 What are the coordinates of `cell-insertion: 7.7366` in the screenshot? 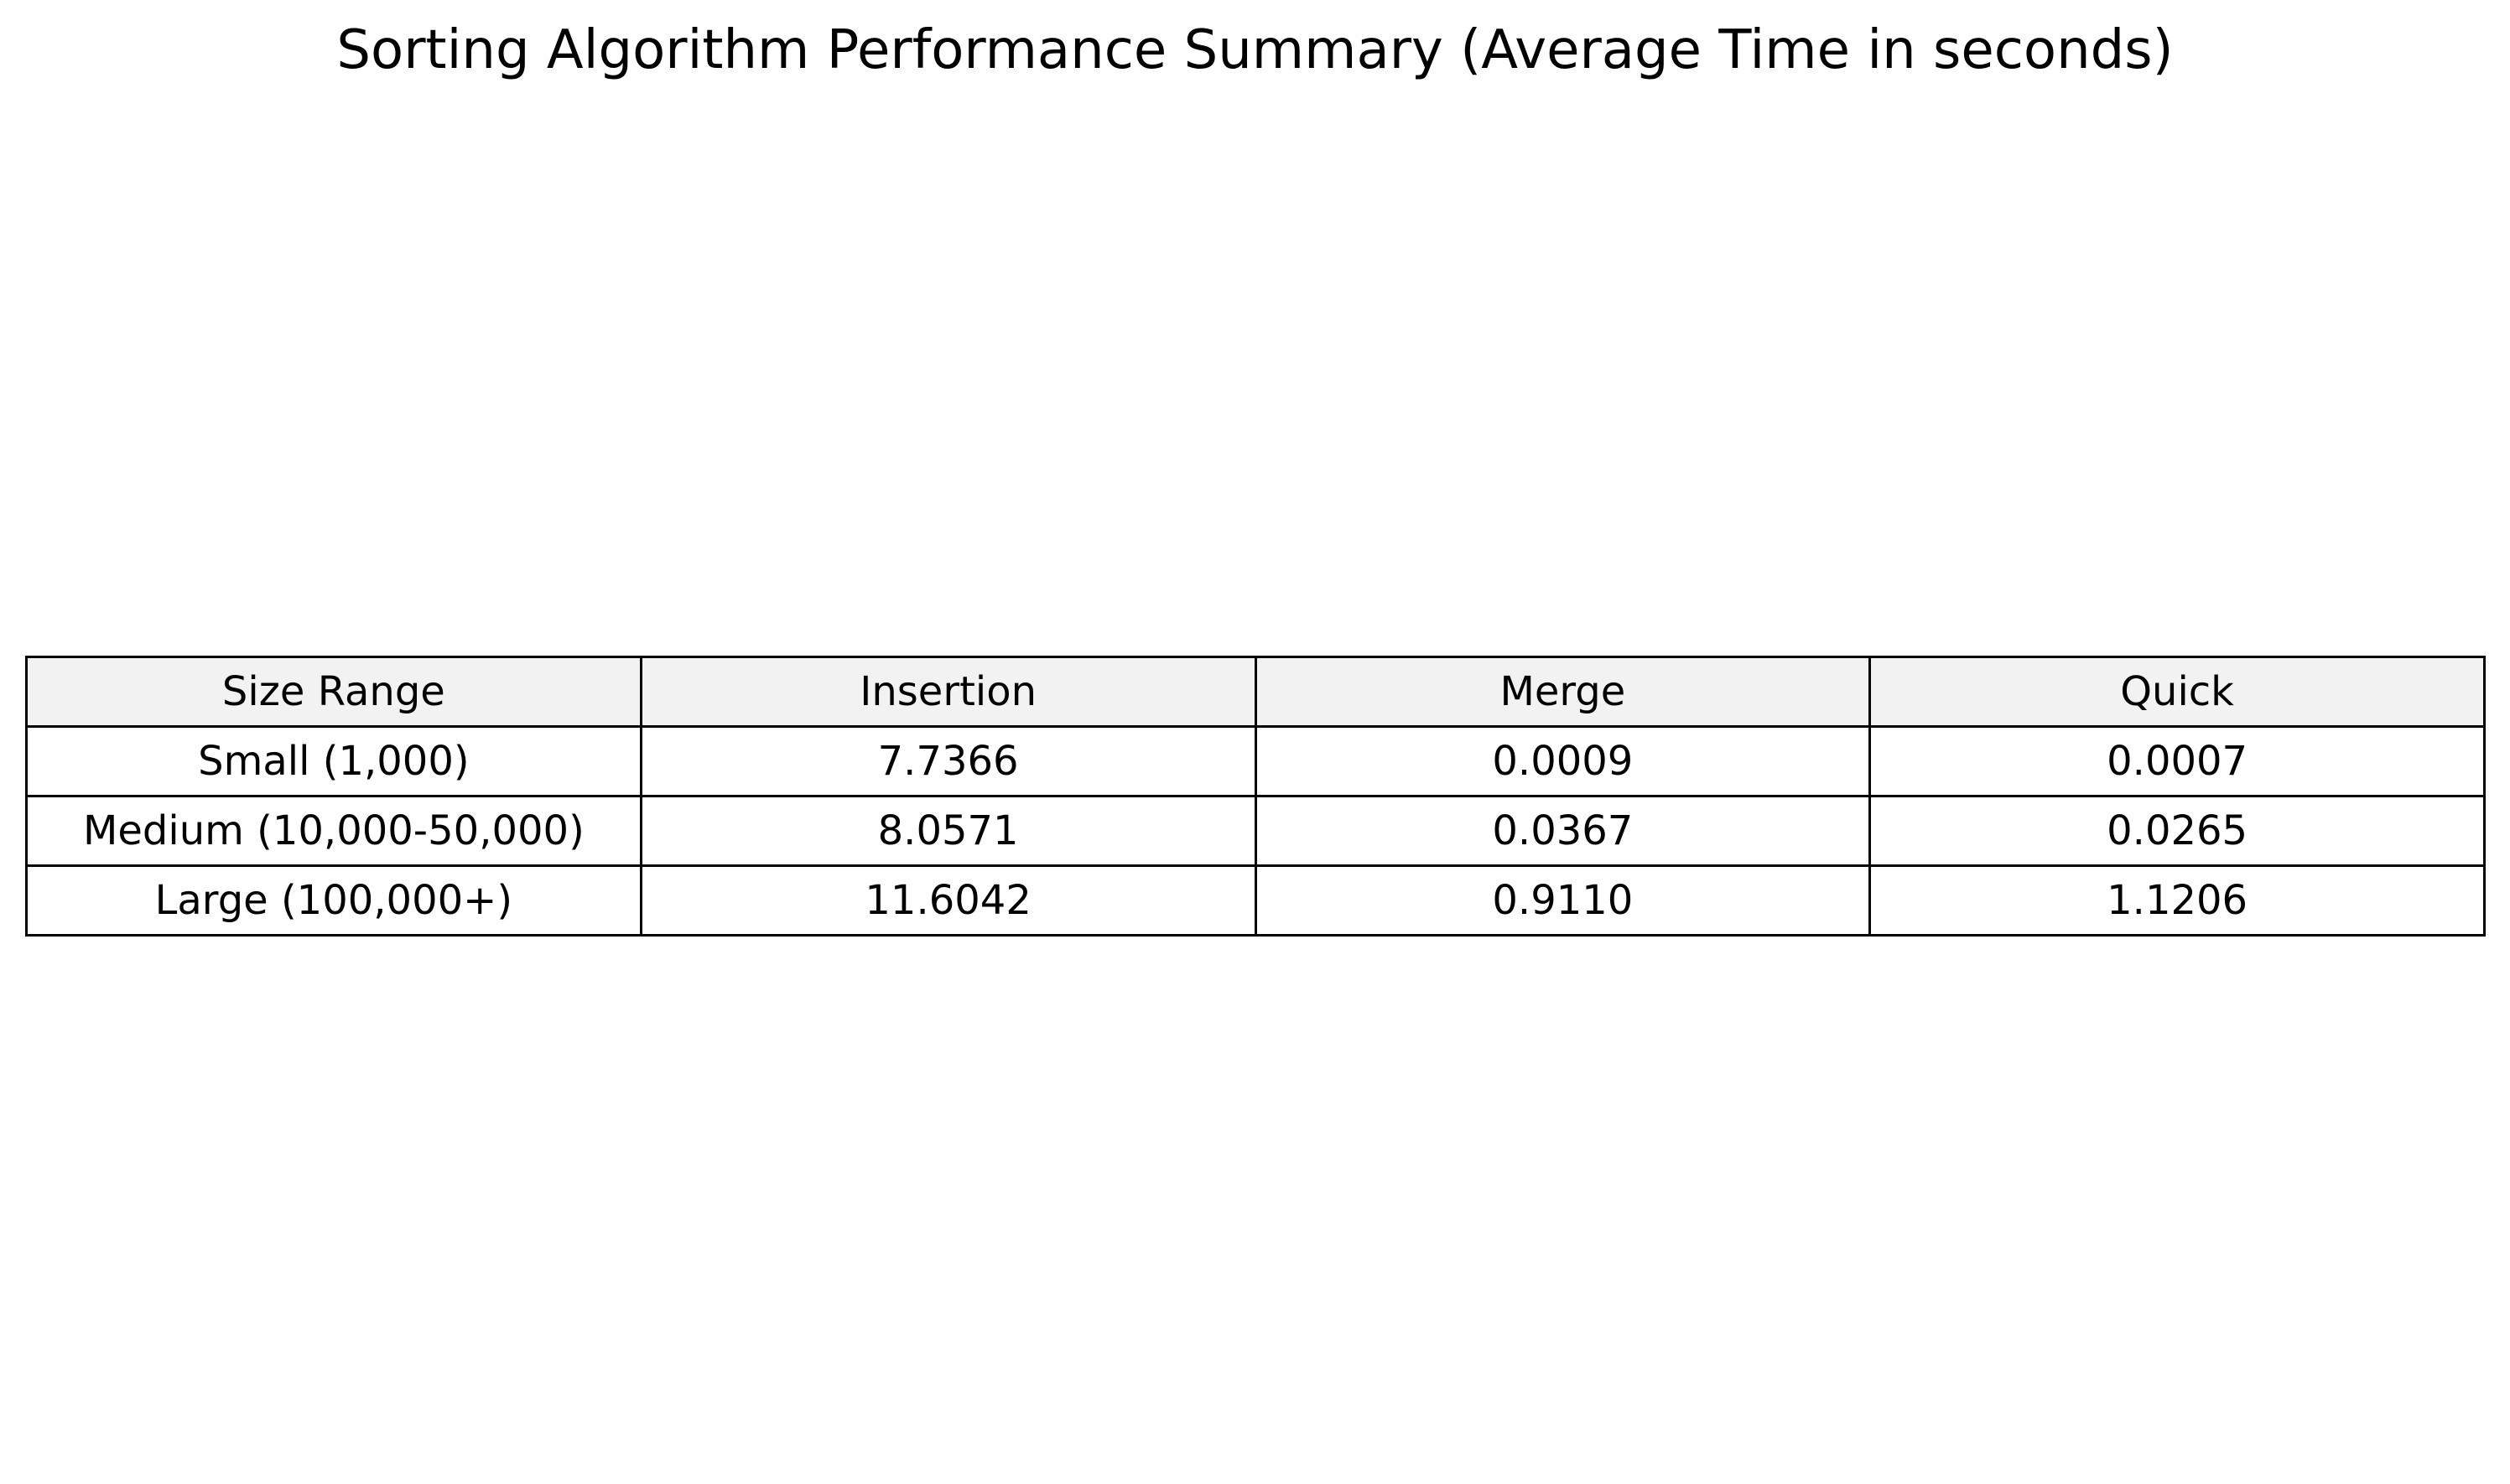 It's located at (948, 761).